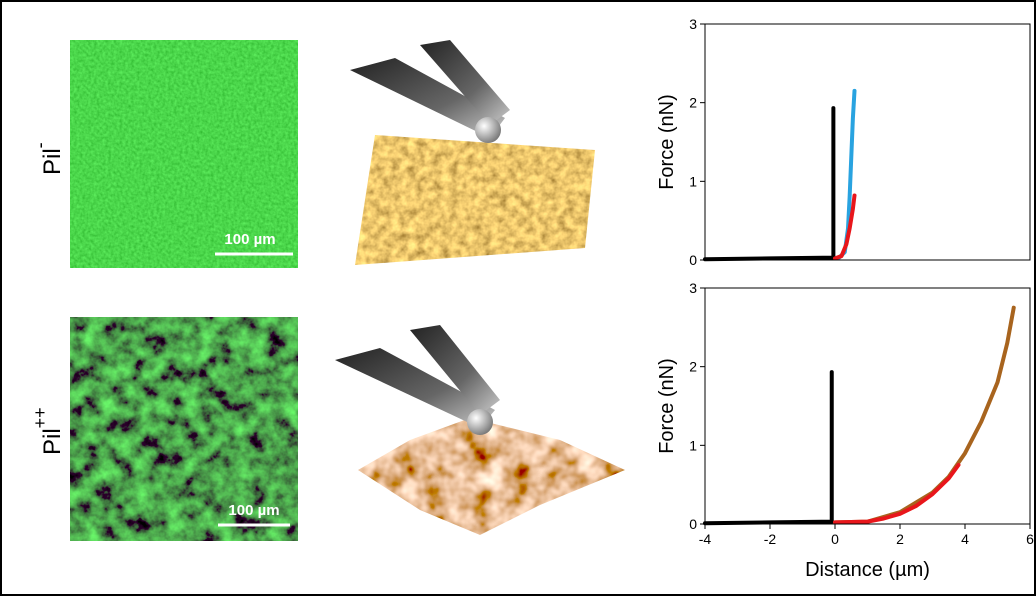 The height and width of the screenshot is (596, 1036). I want to click on x-tick-label: 0, so click(835, 539).